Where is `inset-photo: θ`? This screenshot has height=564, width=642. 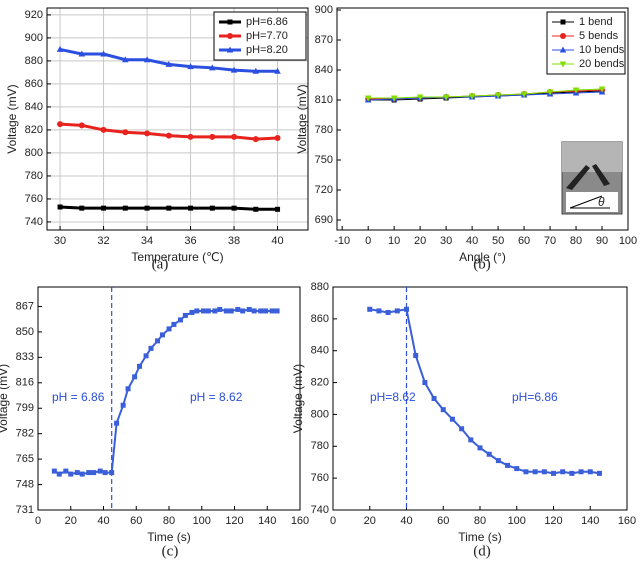
inset-photo: θ is located at coordinates (592, 178).